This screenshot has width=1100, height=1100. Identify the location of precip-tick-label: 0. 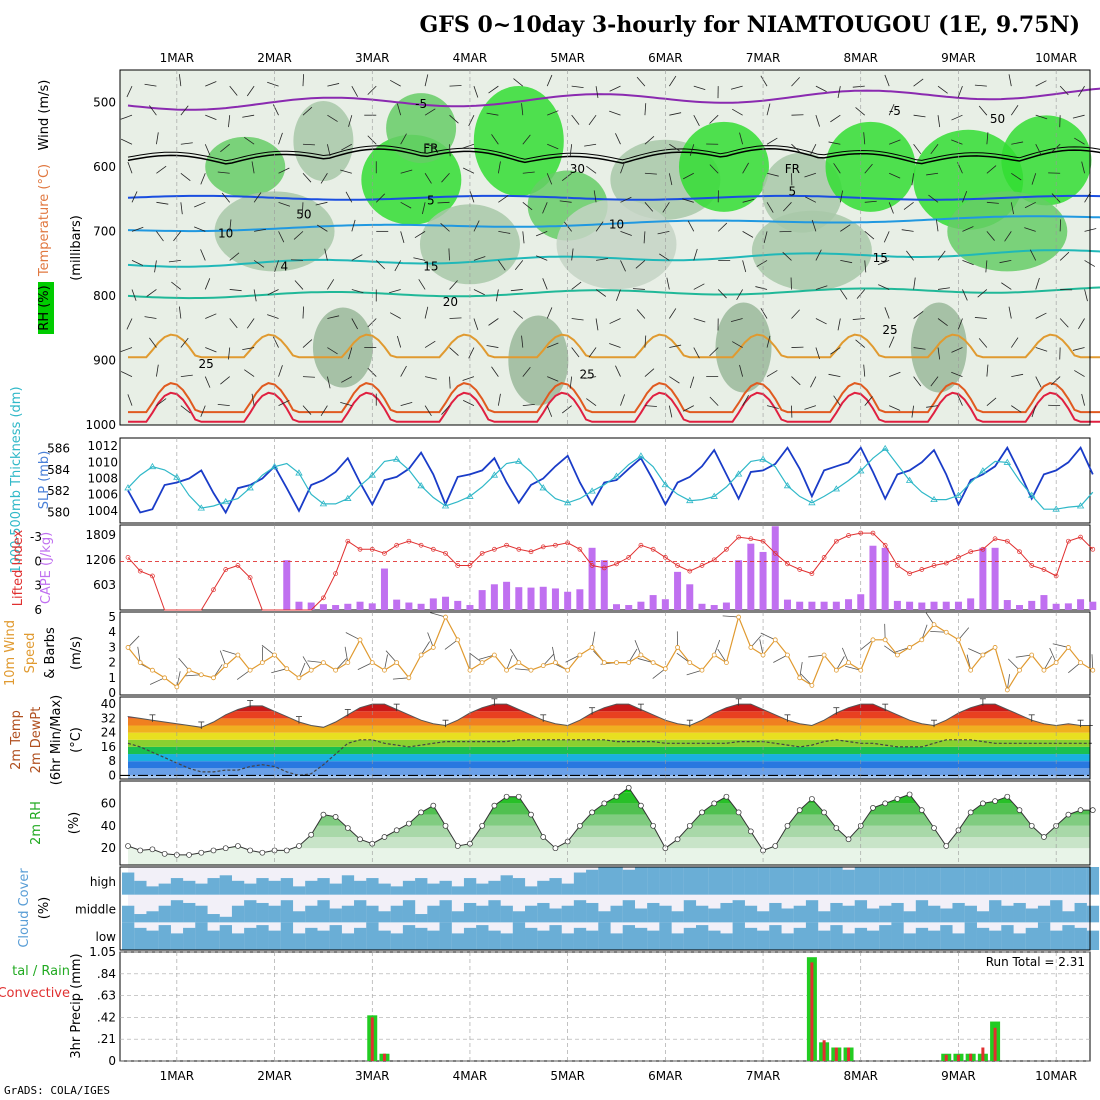
(112, 1061).